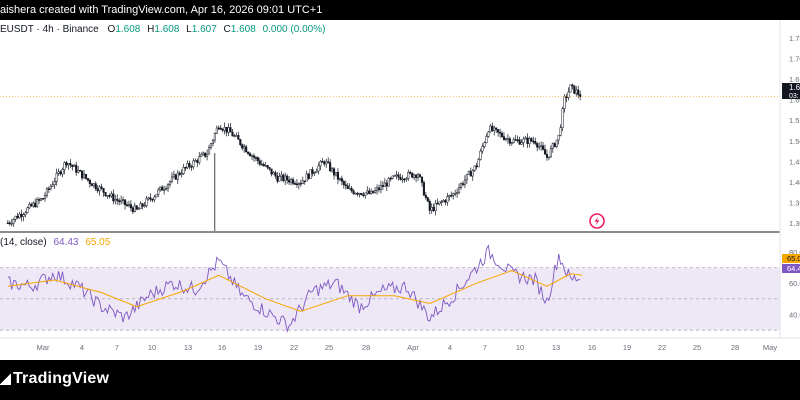  I want to click on price-tick-label: 1.30, so click(794, 223).